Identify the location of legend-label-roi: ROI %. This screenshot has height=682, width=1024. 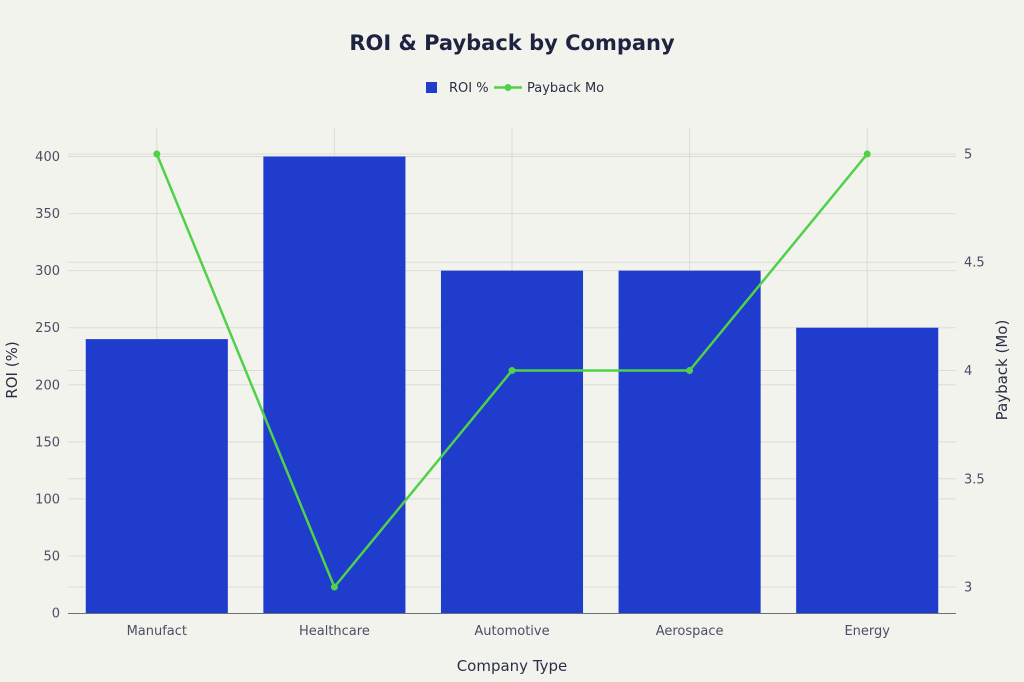
(469, 88).